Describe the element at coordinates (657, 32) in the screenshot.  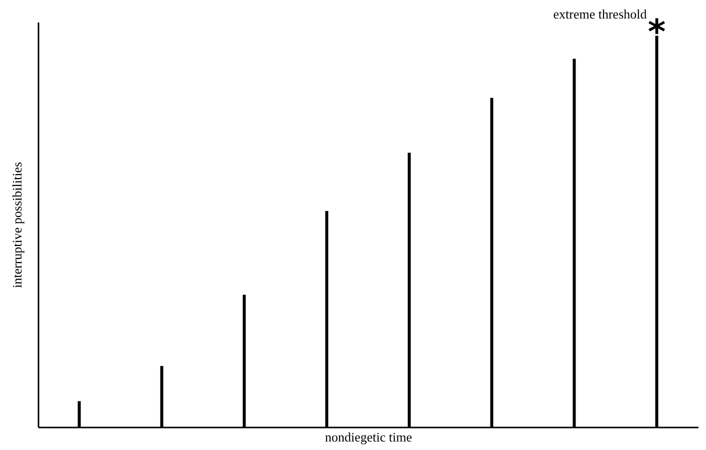
I see `annotation: *` at that location.